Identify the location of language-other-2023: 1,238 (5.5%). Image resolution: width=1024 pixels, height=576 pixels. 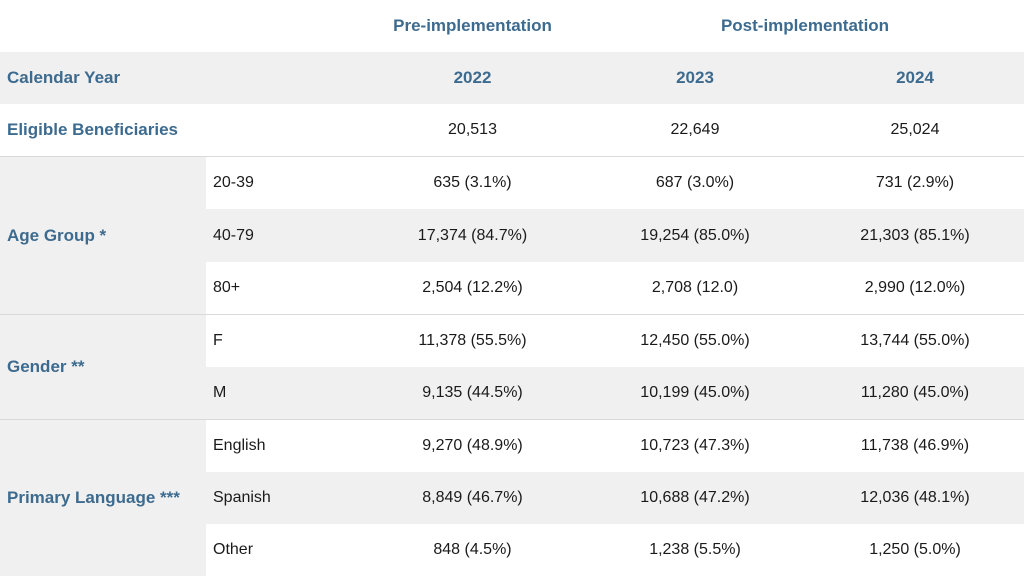
(695, 549).